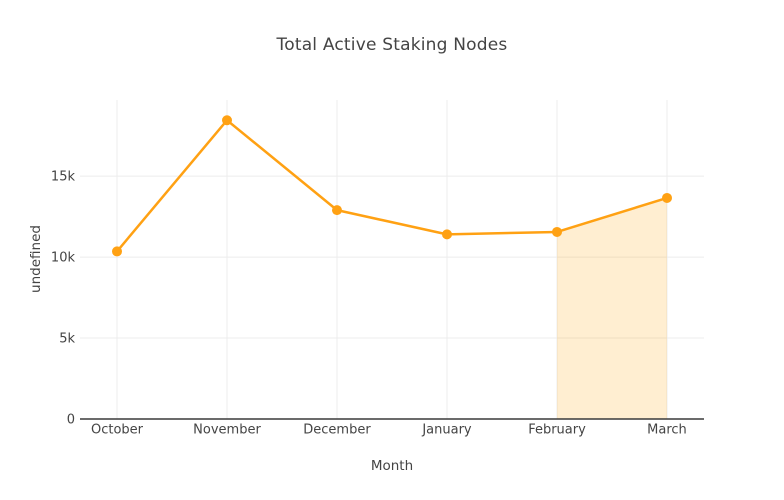  What do you see at coordinates (392, 466) in the screenshot?
I see `x-axis-title: Month` at bounding box center [392, 466].